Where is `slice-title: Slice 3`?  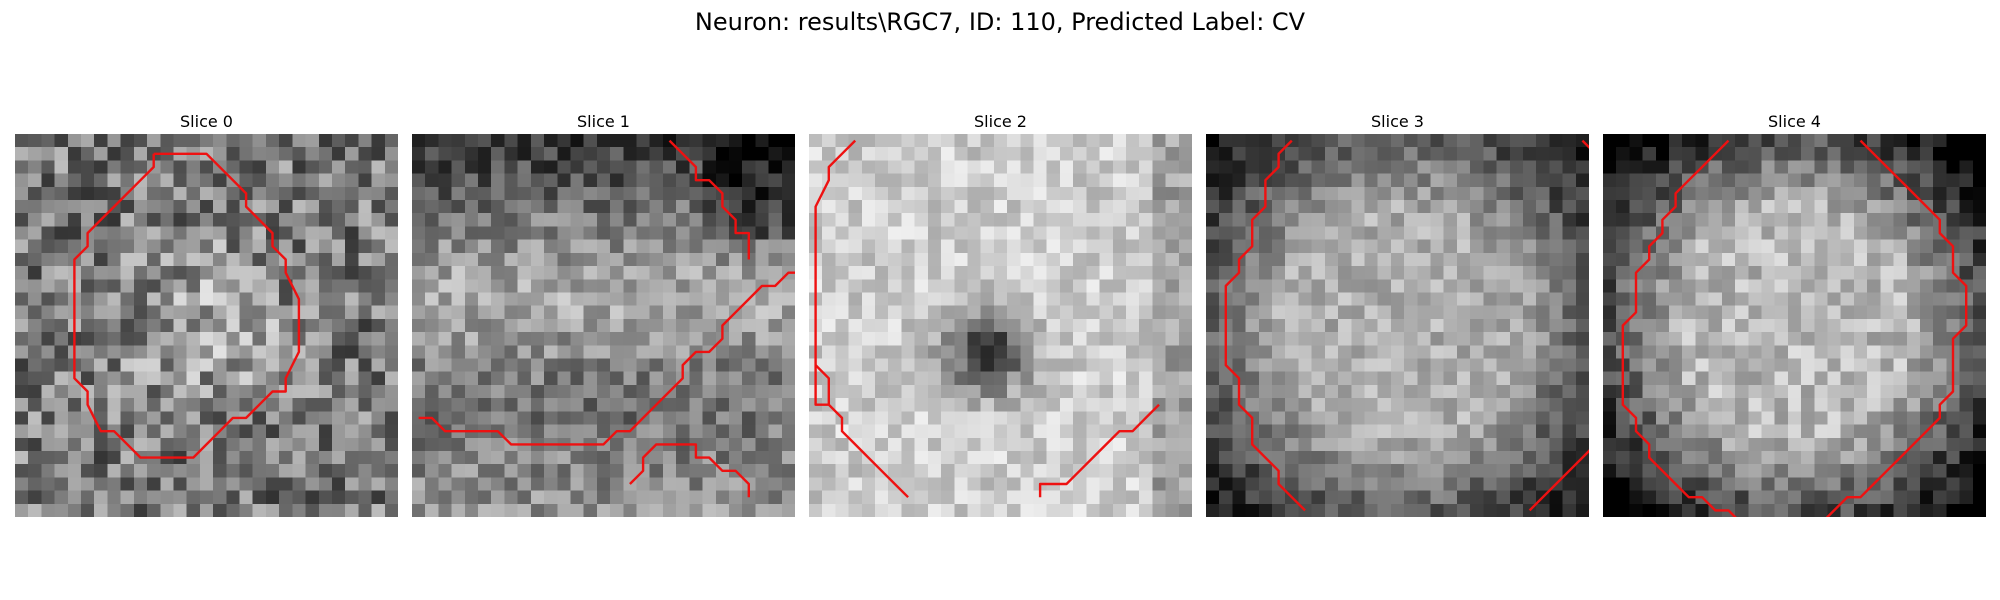 slice-title: Slice 3 is located at coordinates (1397, 121).